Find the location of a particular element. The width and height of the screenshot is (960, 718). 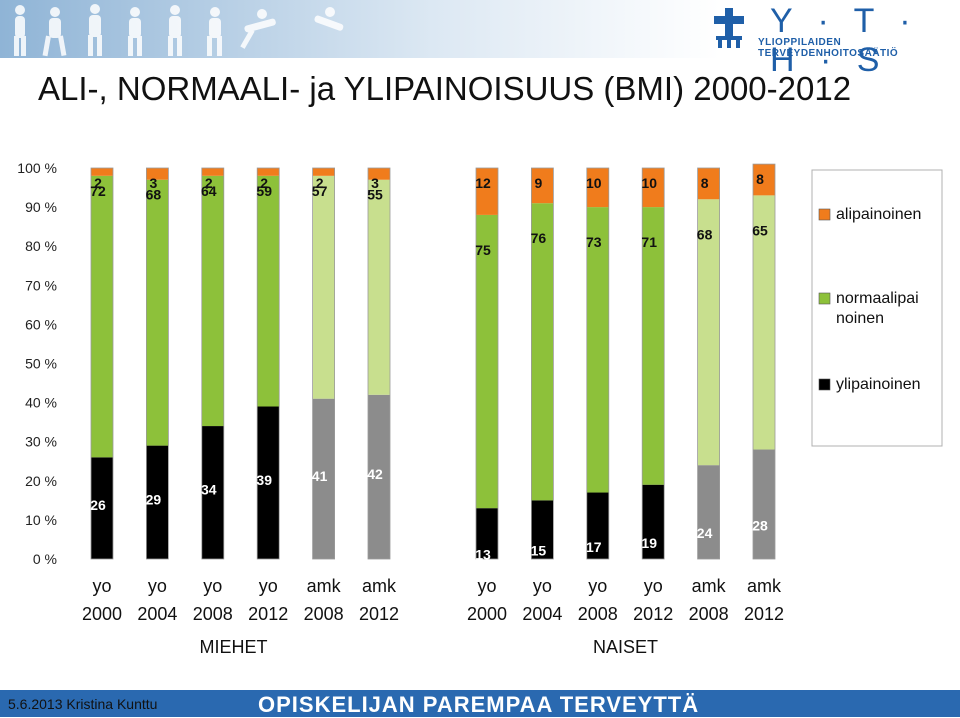

data-label-ylipainoinen: 26 is located at coordinates (98, 505).